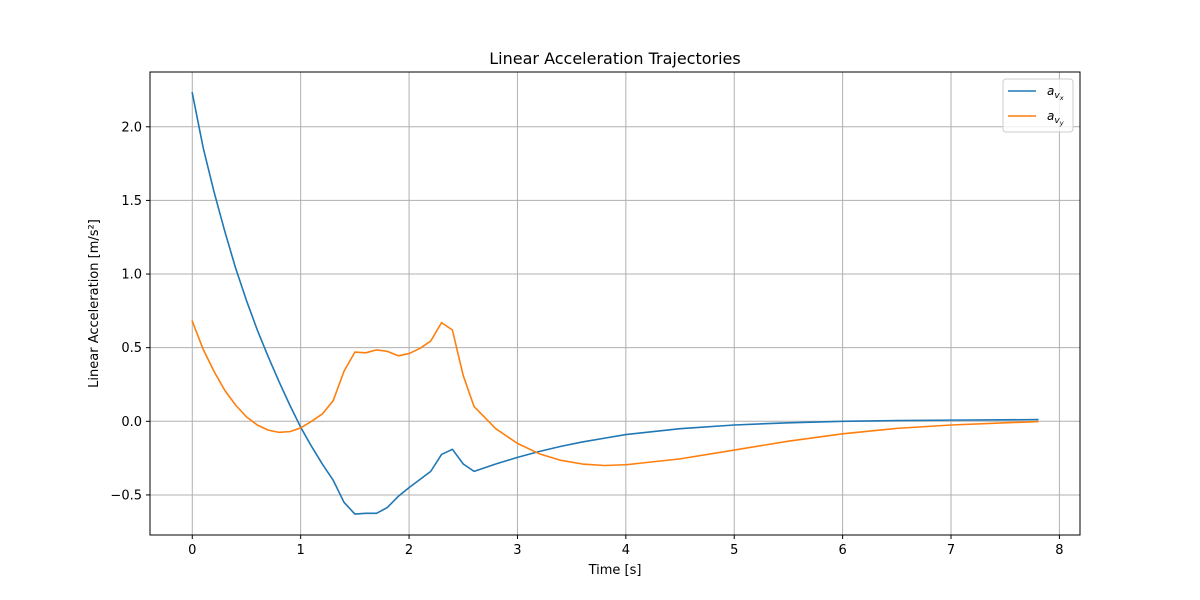 Image resolution: width=1200 pixels, height=600 pixels. Describe the element at coordinates (94, 303) in the screenshot. I see `y-axis-label: Linear Acceleration [m/s²]` at that location.